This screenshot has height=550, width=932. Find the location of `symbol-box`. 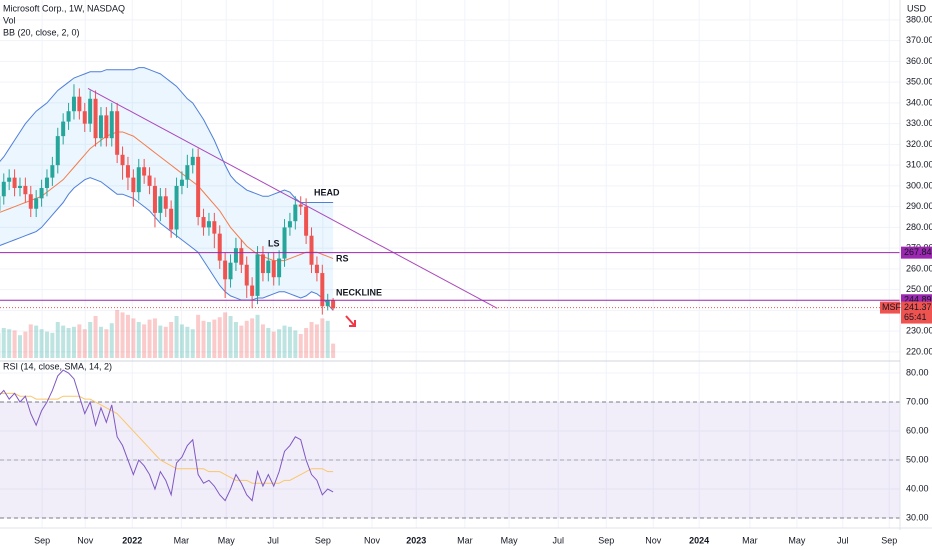

symbol-box is located at coordinates (890, 307).